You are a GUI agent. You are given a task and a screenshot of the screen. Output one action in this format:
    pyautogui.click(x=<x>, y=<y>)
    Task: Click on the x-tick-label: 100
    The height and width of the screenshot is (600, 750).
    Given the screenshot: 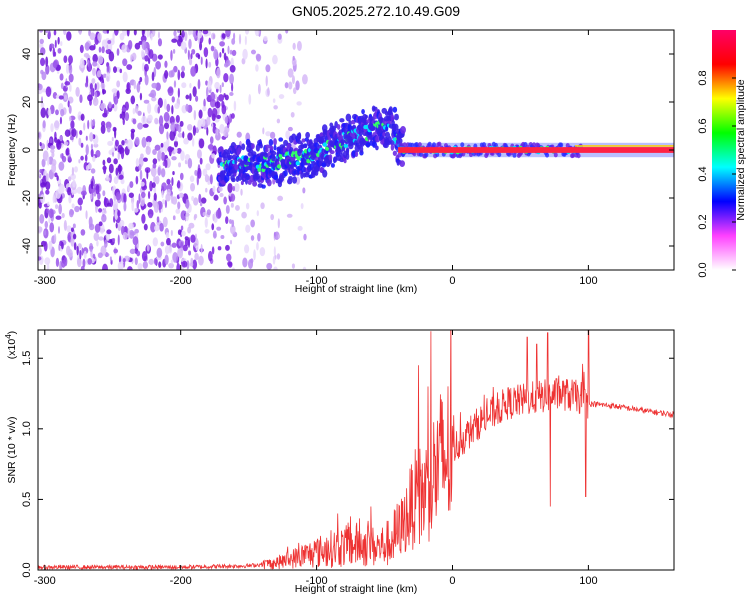 What is the action you would take?
    pyautogui.click(x=588, y=581)
    